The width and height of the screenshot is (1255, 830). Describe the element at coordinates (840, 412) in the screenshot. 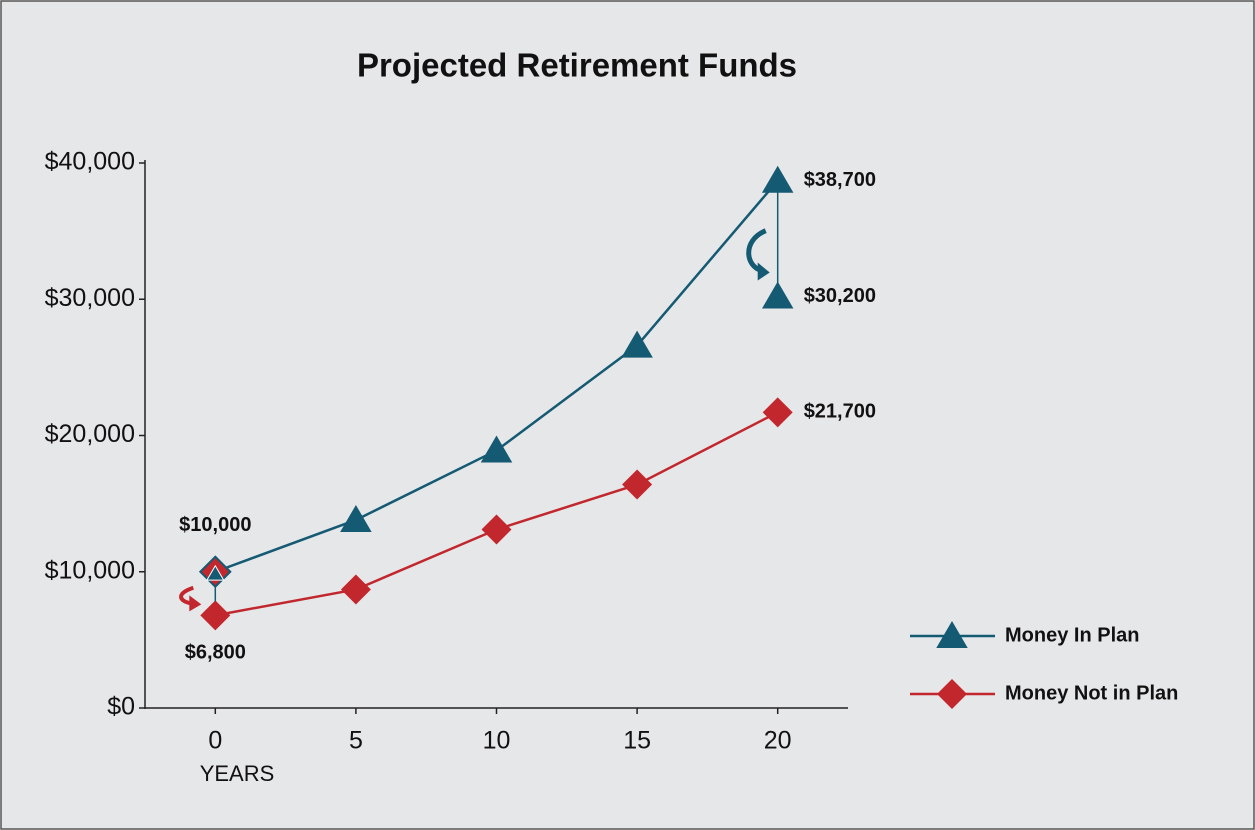

I see `value-label: $21,700` at that location.